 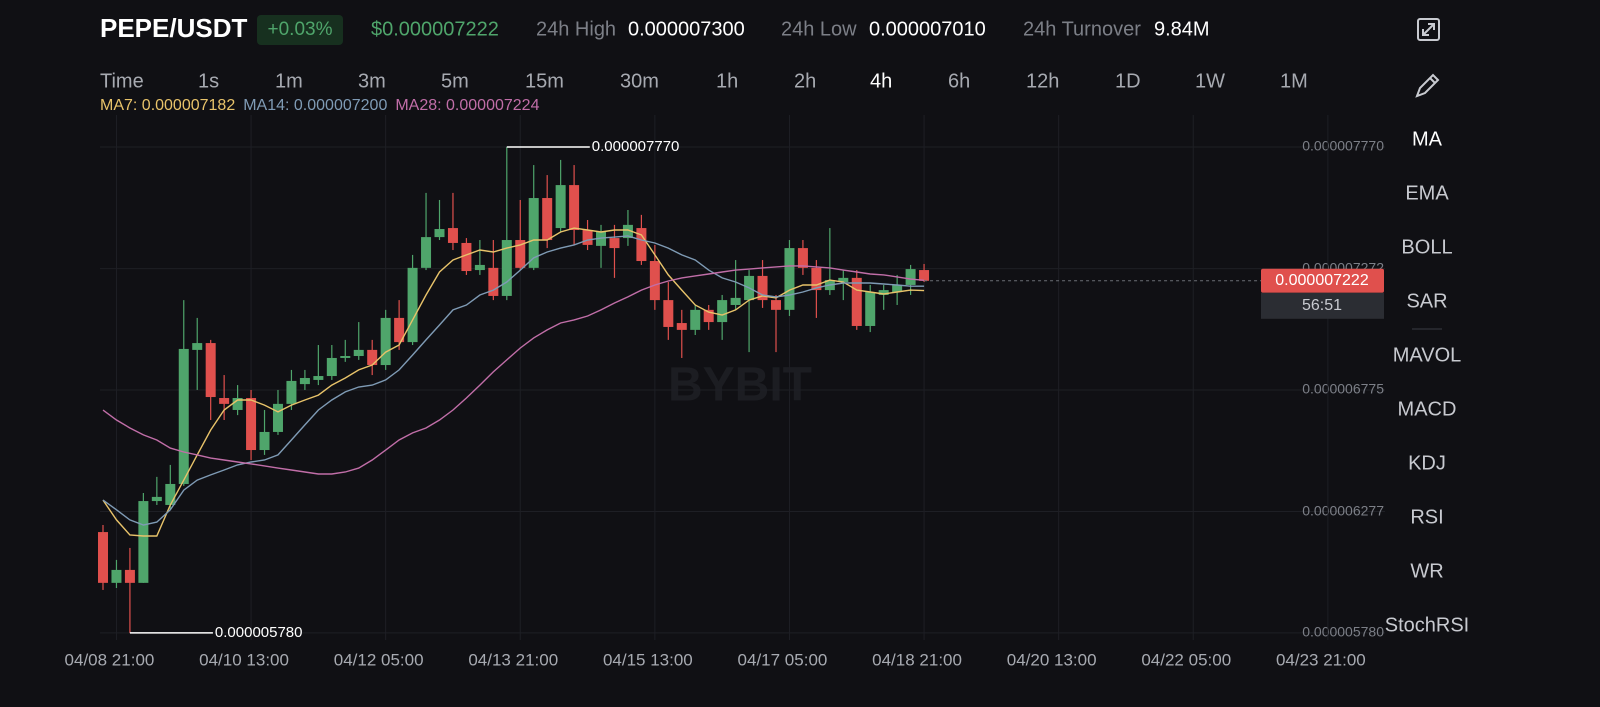 I want to click on x-tick-label: 04/12 05:00, so click(x=379, y=659).